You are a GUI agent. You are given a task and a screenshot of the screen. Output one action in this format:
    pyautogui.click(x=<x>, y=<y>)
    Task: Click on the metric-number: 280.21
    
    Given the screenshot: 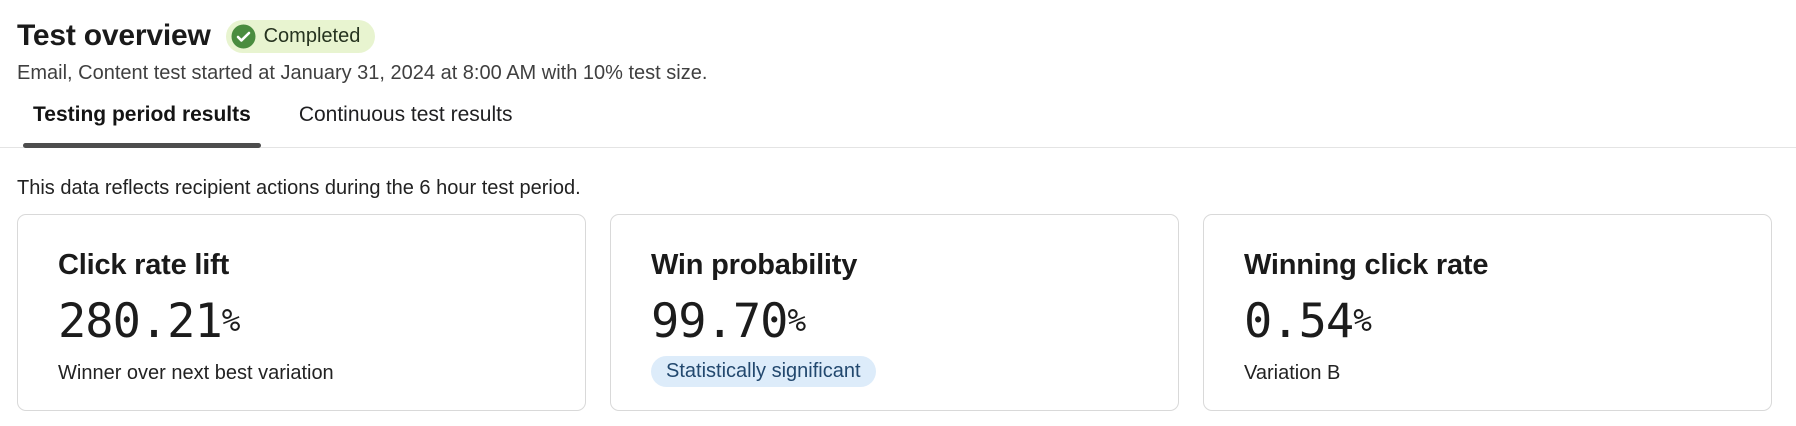 What is the action you would take?
    pyautogui.click(x=140, y=321)
    